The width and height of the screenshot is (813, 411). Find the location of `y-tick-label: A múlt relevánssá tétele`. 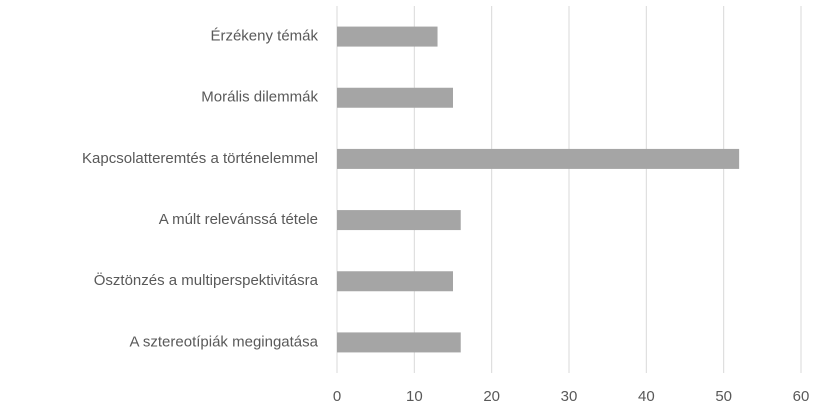

y-tick-label: A múlt relevánssá tétele is located at coordinates (238, 219).